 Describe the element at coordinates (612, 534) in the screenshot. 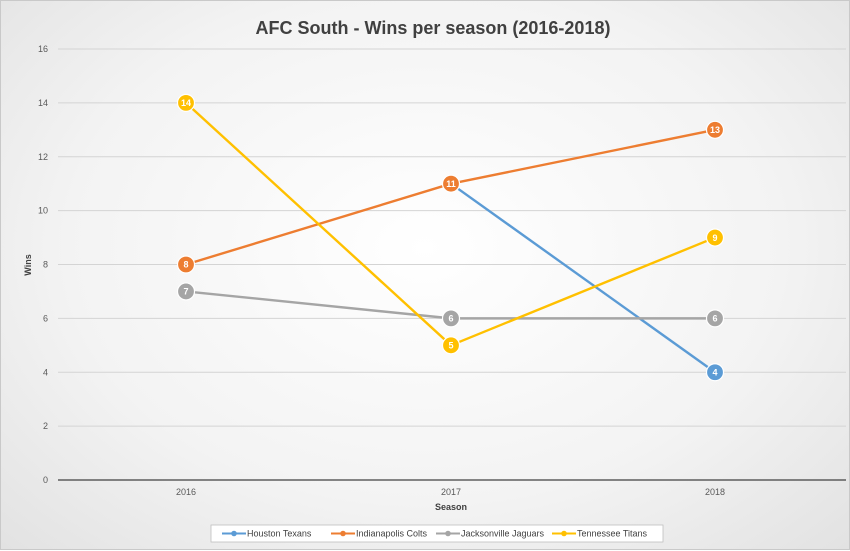

I see `legend-label: Tennessee Titans` at that location.